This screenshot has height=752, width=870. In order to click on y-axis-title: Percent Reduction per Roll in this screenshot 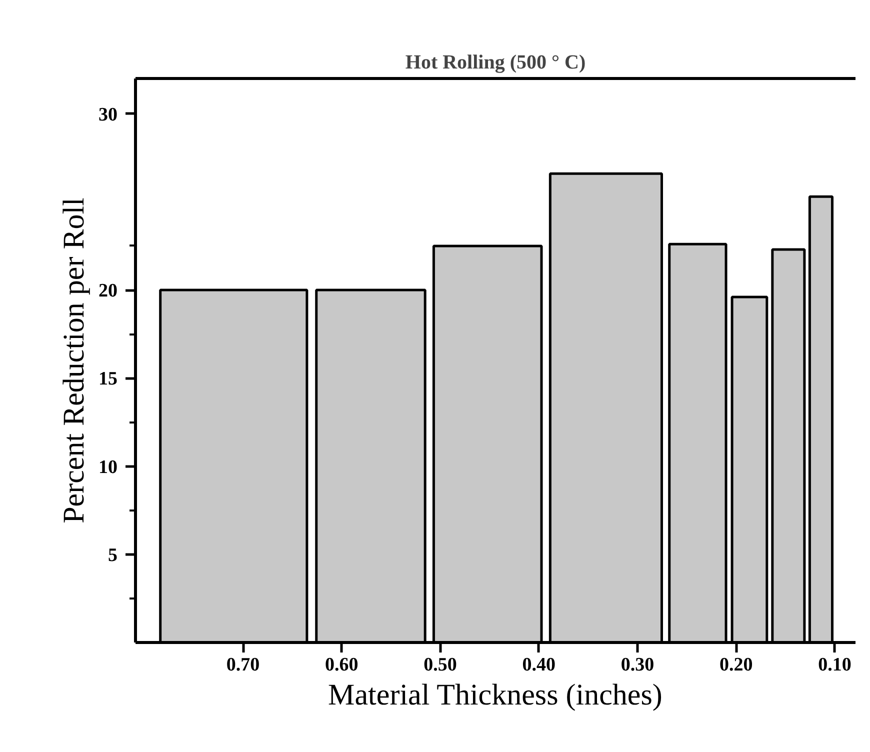, I will do `click(74, 361)`.